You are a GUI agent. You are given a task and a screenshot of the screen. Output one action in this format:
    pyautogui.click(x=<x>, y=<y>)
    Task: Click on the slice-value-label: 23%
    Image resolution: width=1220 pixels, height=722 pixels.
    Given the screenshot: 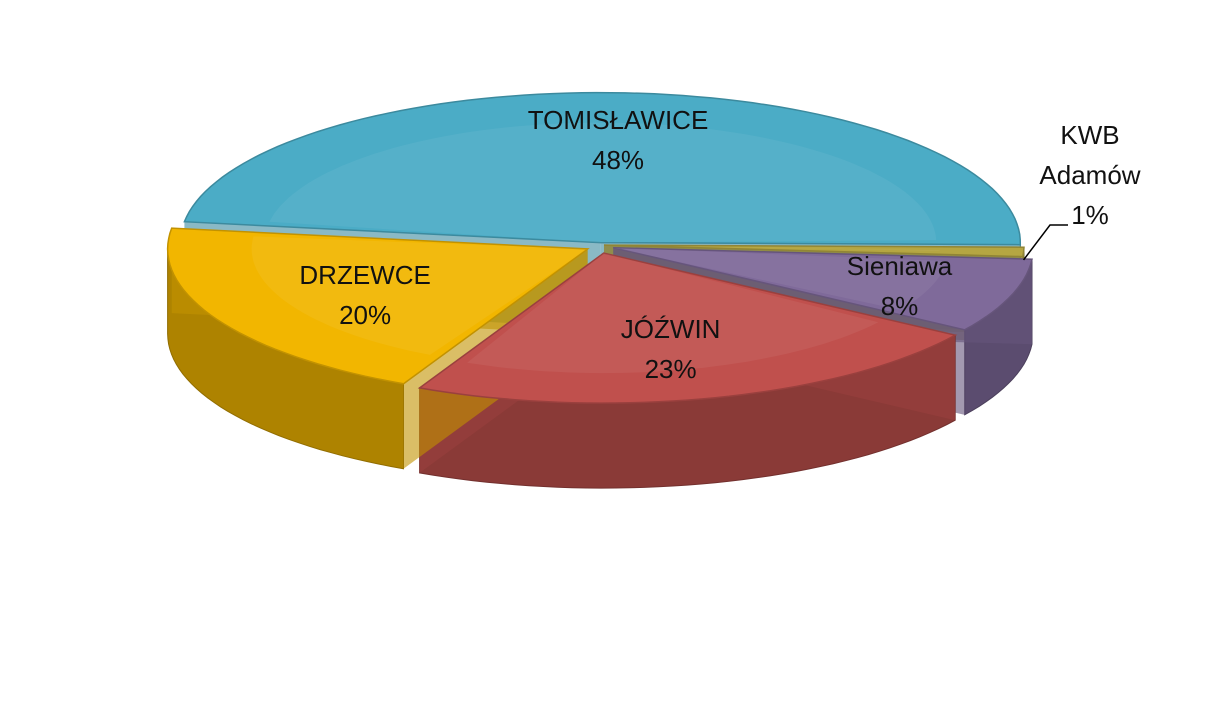 What is the action you would take?
    pyautogui.click(x=670, y=368)
    